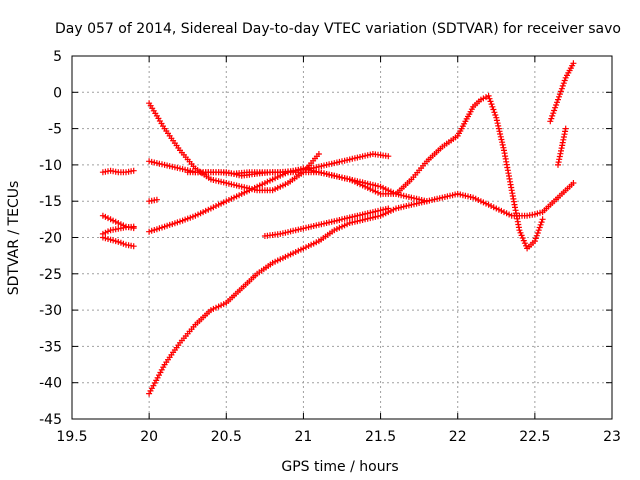 The image size is (640, 480). I want to click on series-track-f, so click(326, 222).